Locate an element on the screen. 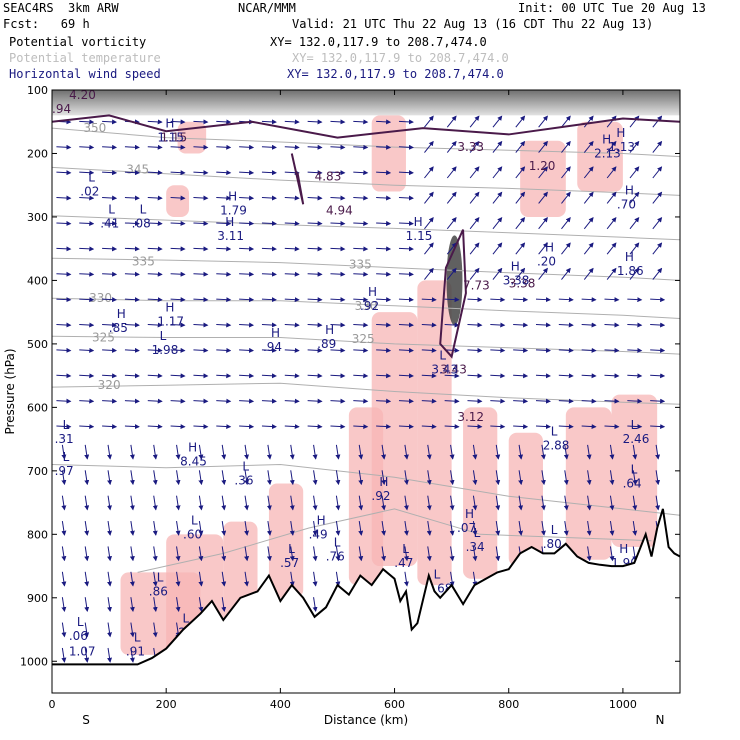 Image resolution: width=740 pixels, height=740 pixels. pv-contour-tropopause is located at coordinates (366, 126).